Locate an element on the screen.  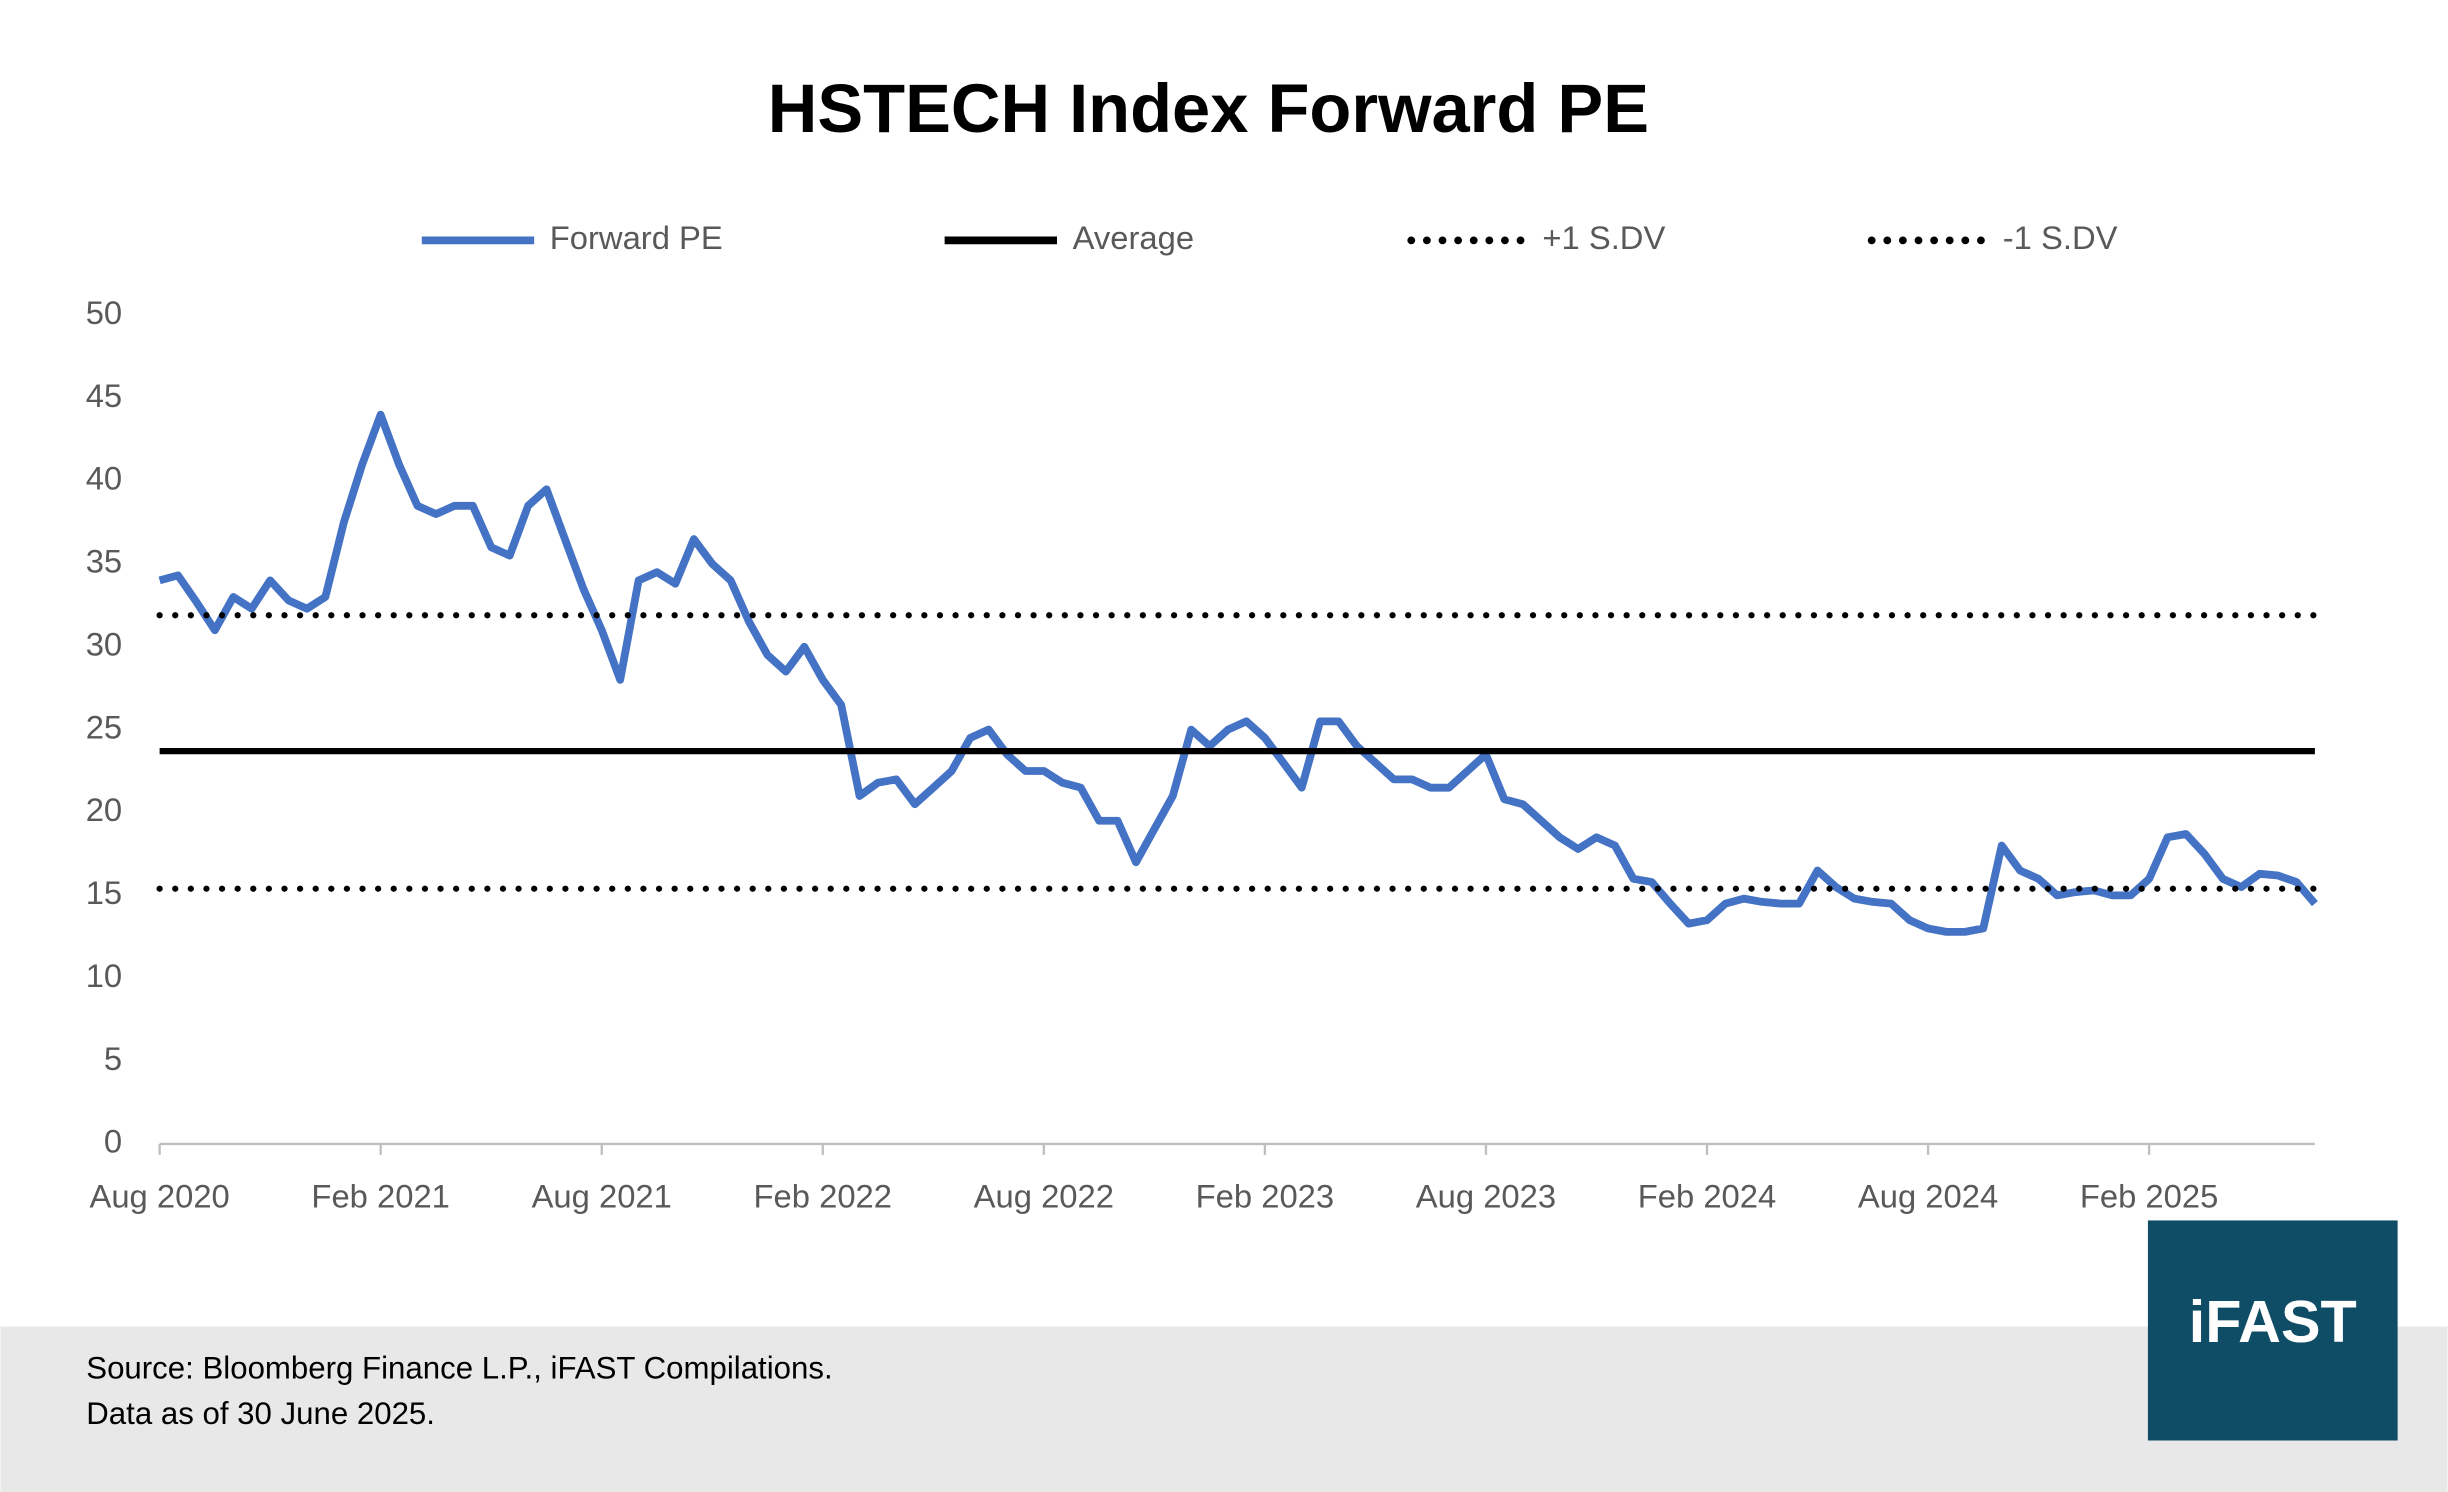
x-tick-label: Aug 2022 is located at coordinates (1044, 1195).